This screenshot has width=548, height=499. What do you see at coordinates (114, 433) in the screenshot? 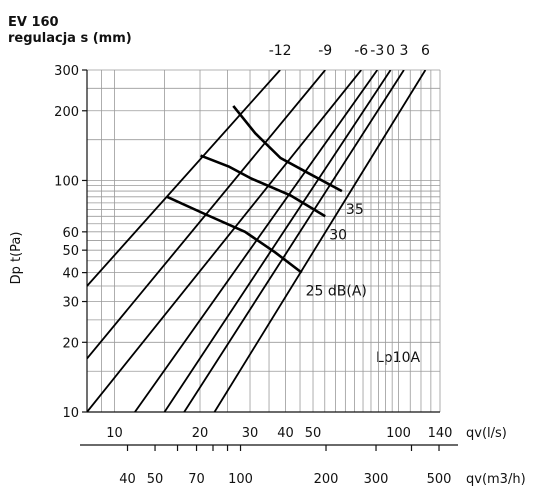
I see `x-tick-label: 10` at bounding box center [114, 433].